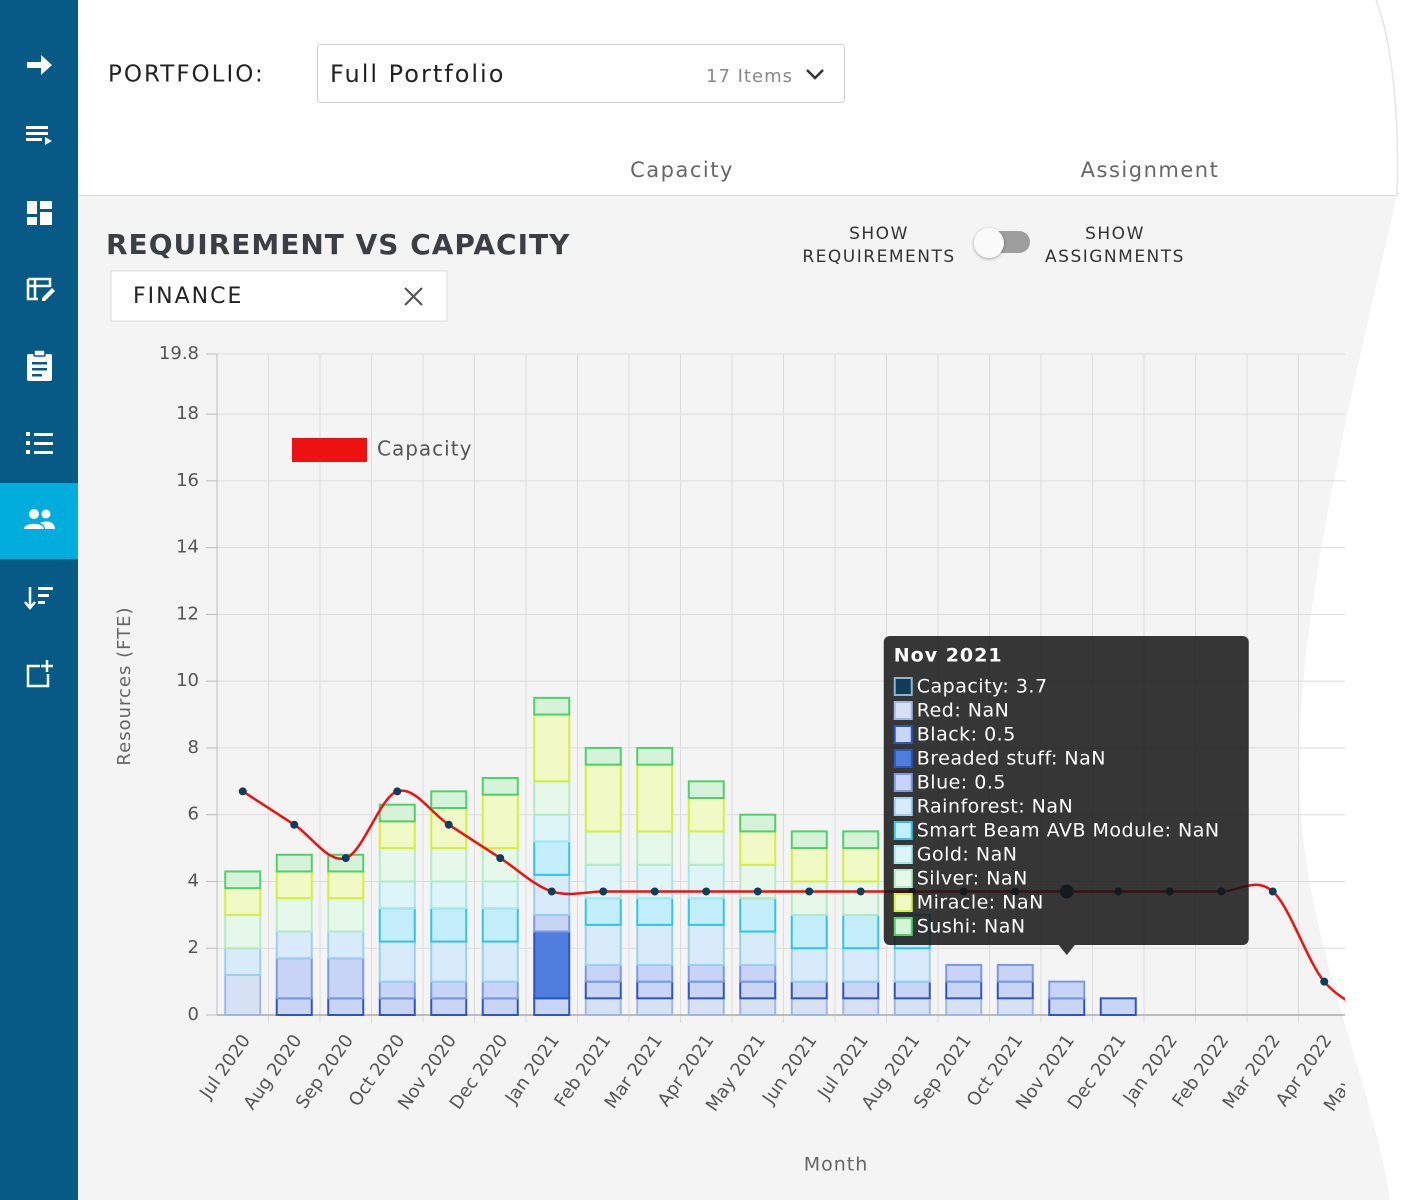 The width and height of the screenshot is (1408, 1200). I want to click on tab: Capacity, so click(682, 170).